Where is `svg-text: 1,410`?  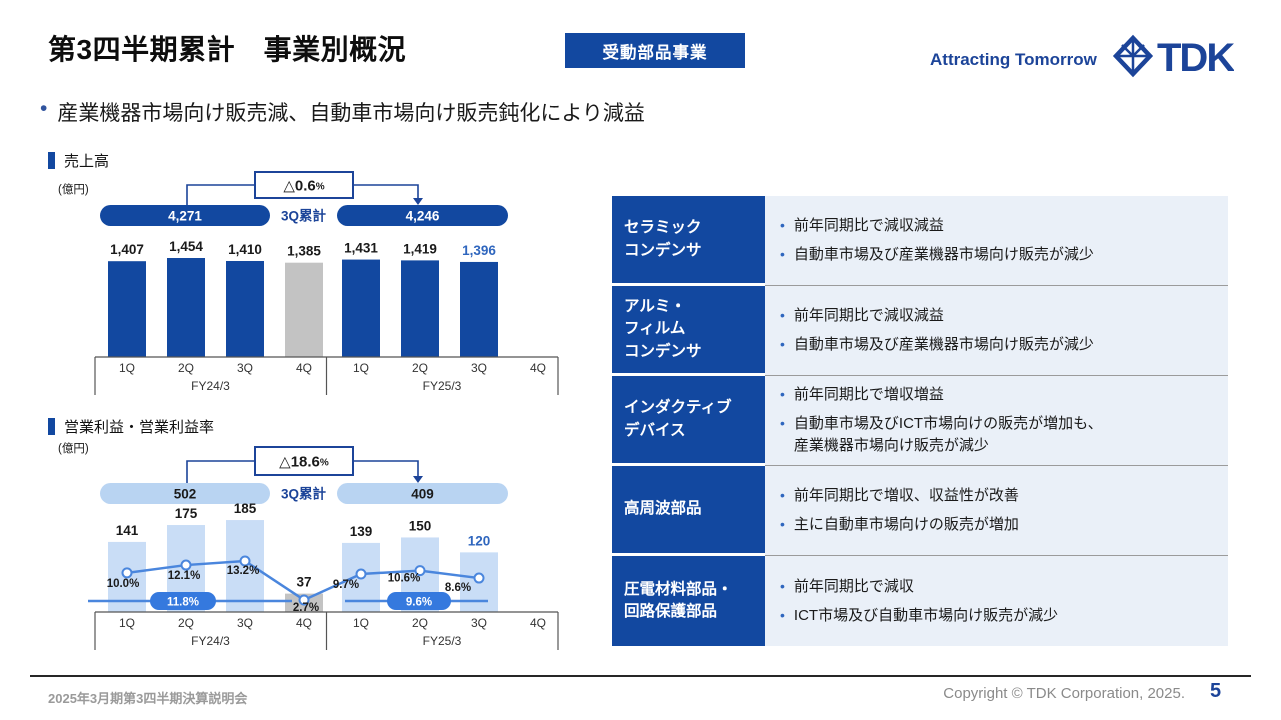 svg-text: 1,410 is located at coordinates (245, 249).